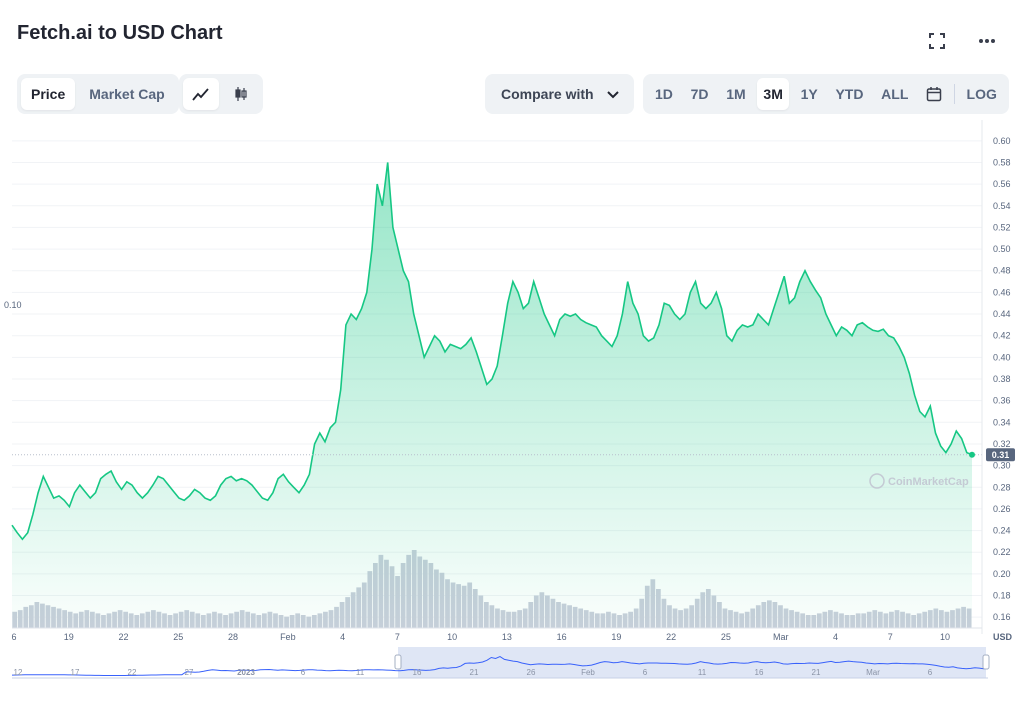 This screenshot has width=1024, height=713. What do you see at coordinates (1002, 249) in the screenshot?
I see `y-tick-label: 0.50` at bounding box center [1002, 249].